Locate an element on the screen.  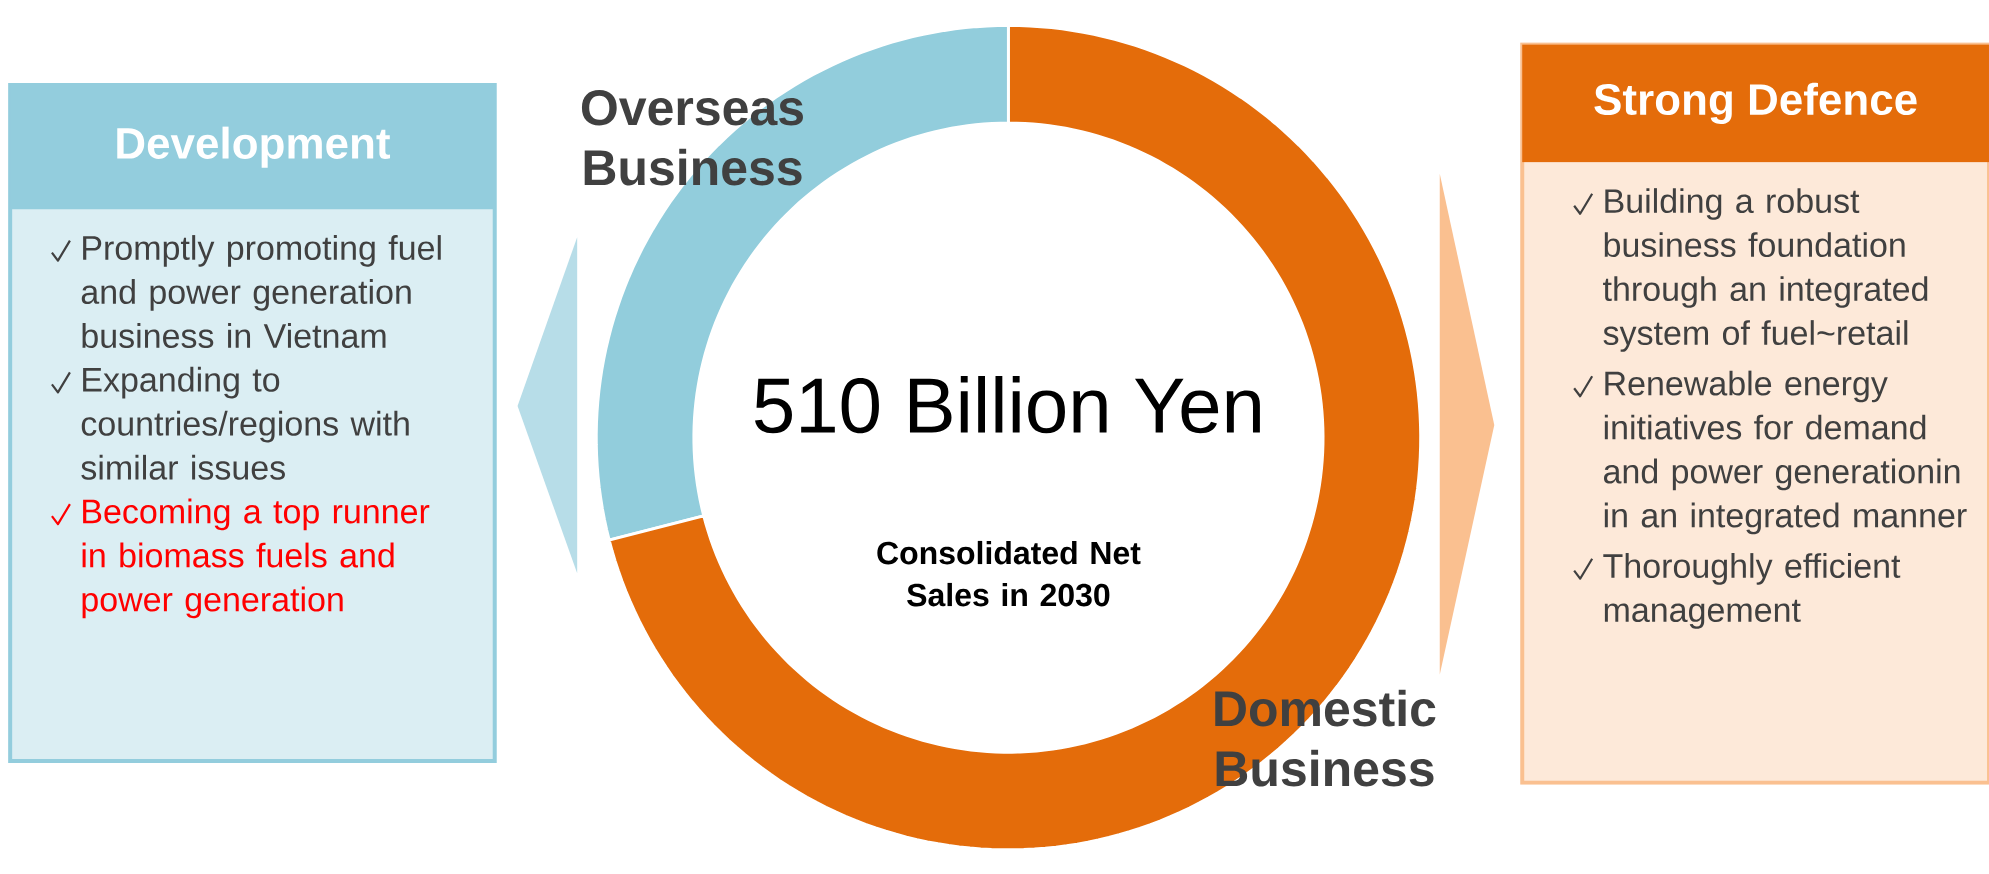
text: Expanding to countries/regions with similar issues is located at coordinates (245, 423).